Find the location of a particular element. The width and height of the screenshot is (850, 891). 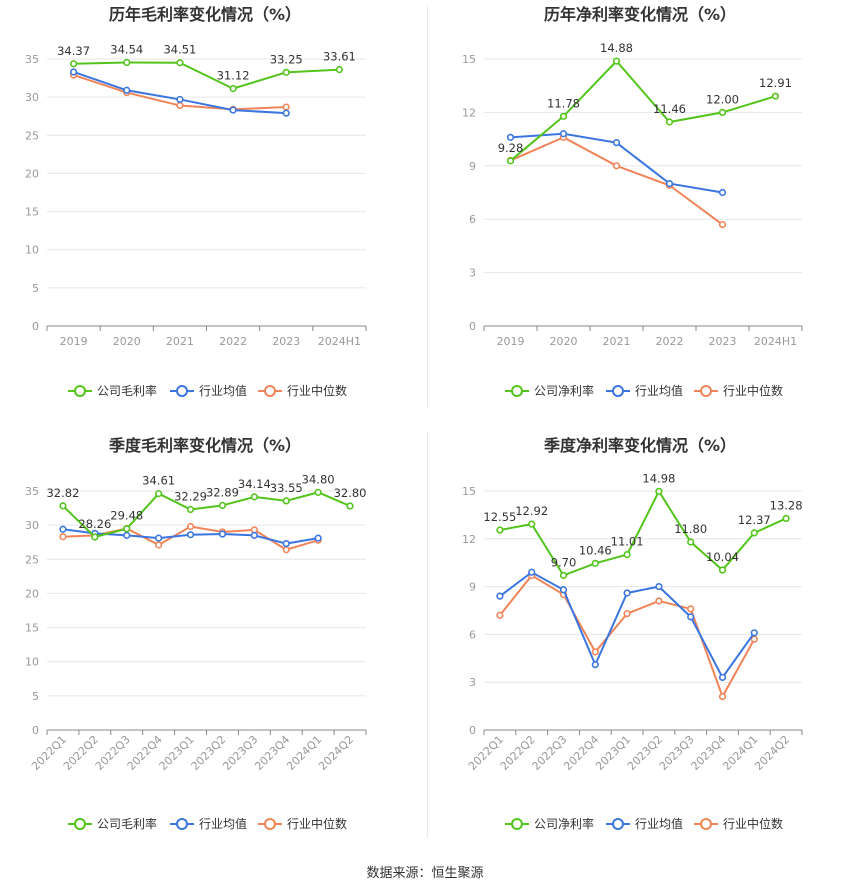

y-tick-label: 3 is located at coordinates (472, 273).